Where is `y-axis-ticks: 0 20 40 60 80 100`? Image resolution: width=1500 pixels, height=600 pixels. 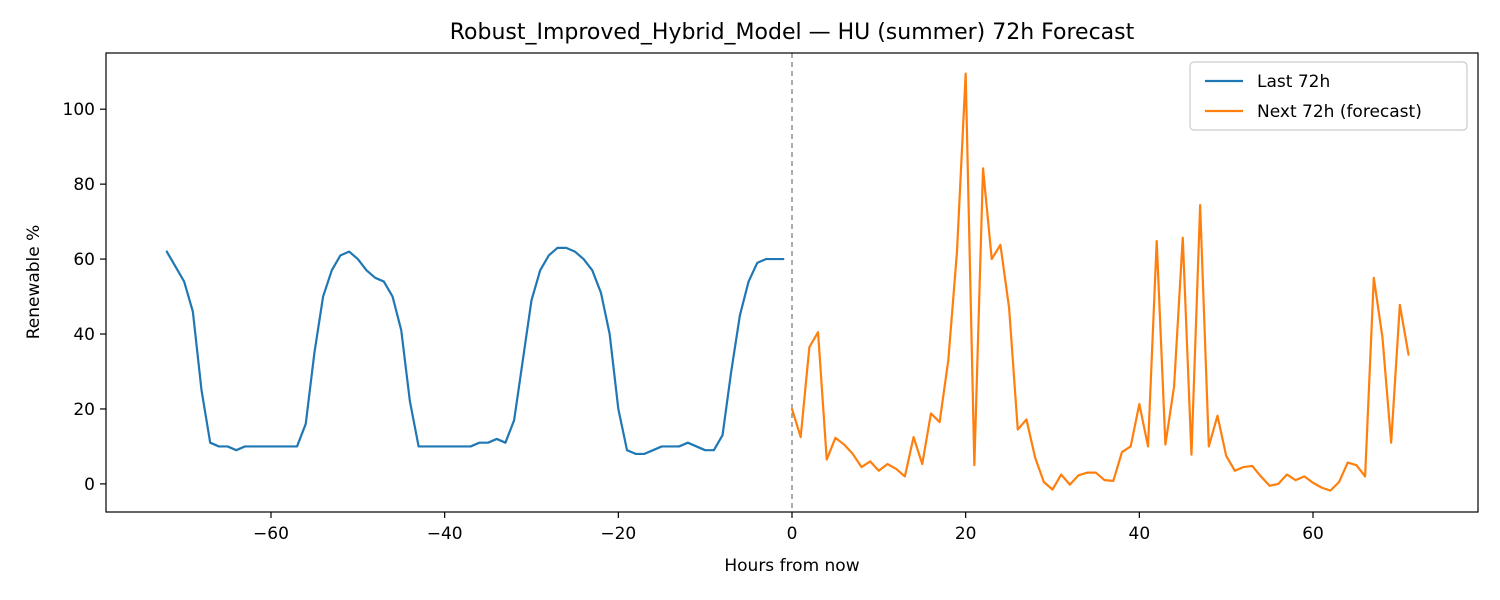
y-axis-ticks: 0 20 40 60 80 100 is located at coordinates (84, 297).